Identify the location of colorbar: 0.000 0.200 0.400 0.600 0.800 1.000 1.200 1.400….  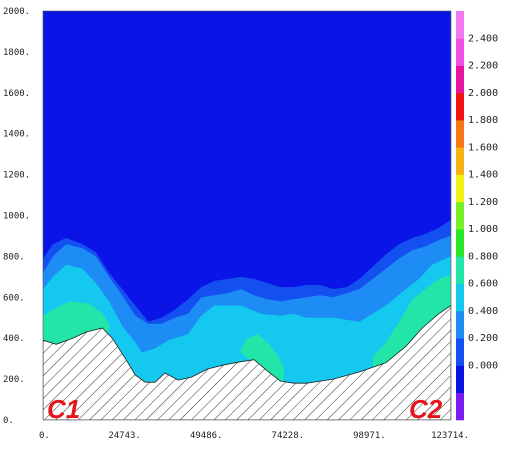
(477, 216).